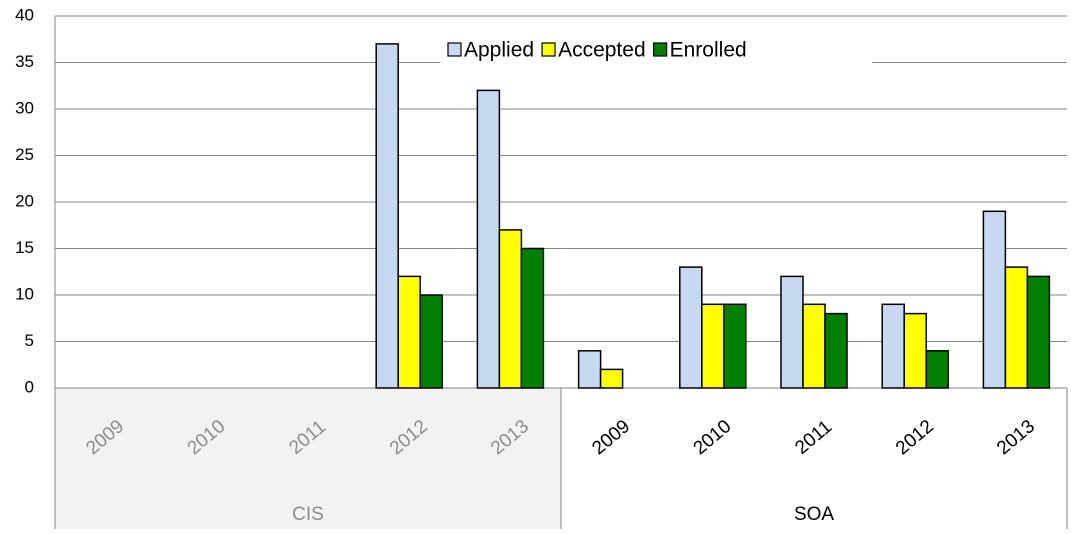 This screenshot has height=534, width=1071. What do you see at coordinates (24, 154) in the screenshot?
I see `y-tick-label: 25` at bounding box center [24, 154].